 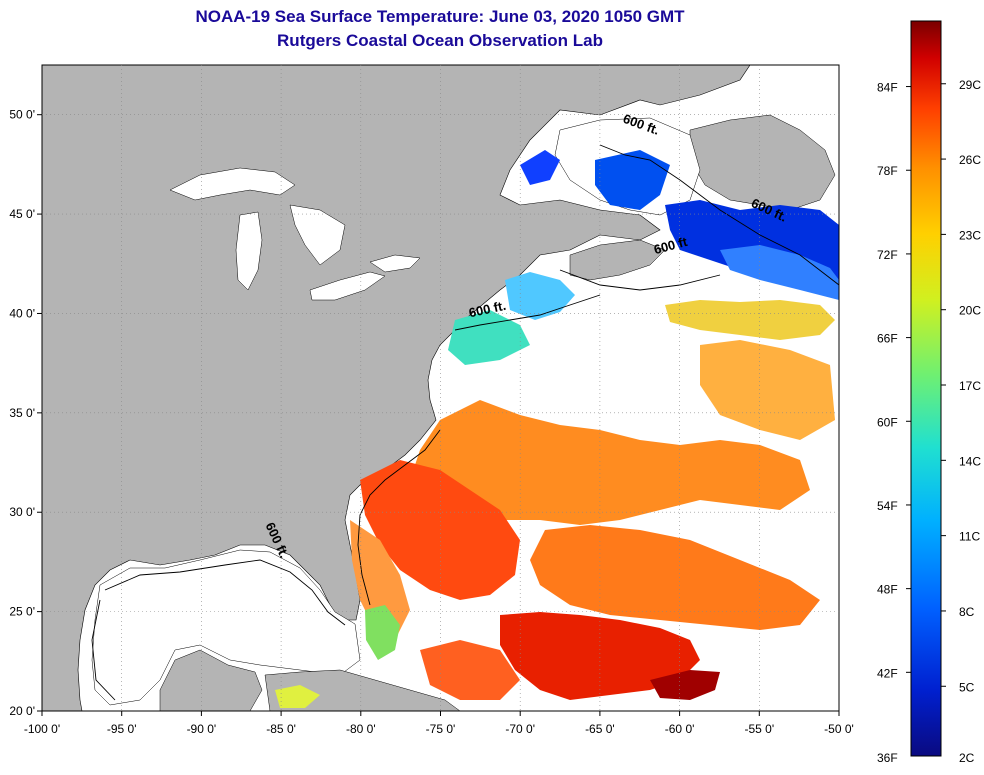 What do you see at coordinates (759, 729) in the screenshot?
I see `lon-tick-label: -55 0'` at bounding box center [759, 729].